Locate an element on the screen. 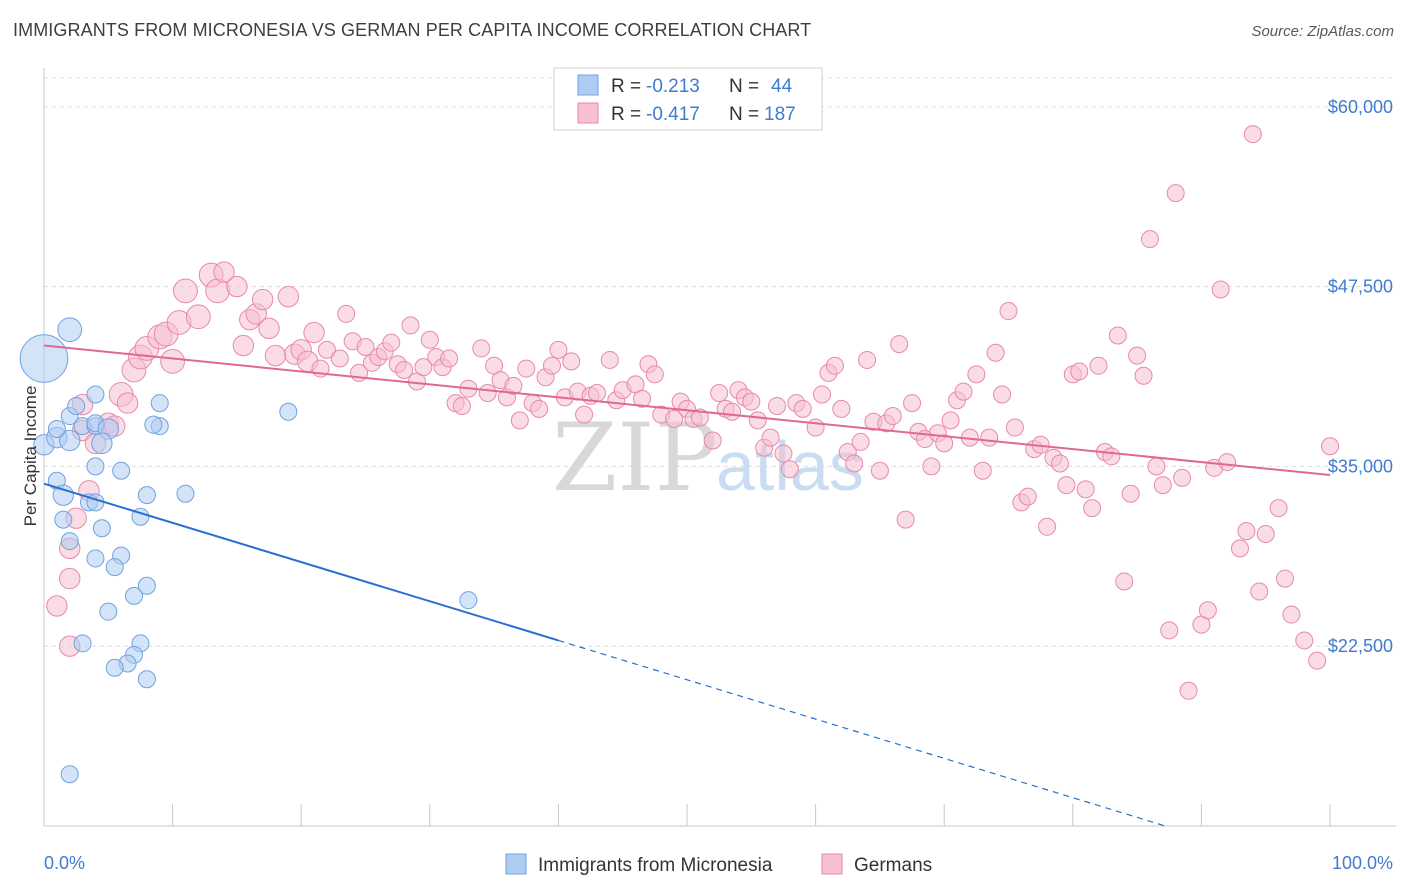  legend-n-value-1: 44 is located at coordinates (782, 86).